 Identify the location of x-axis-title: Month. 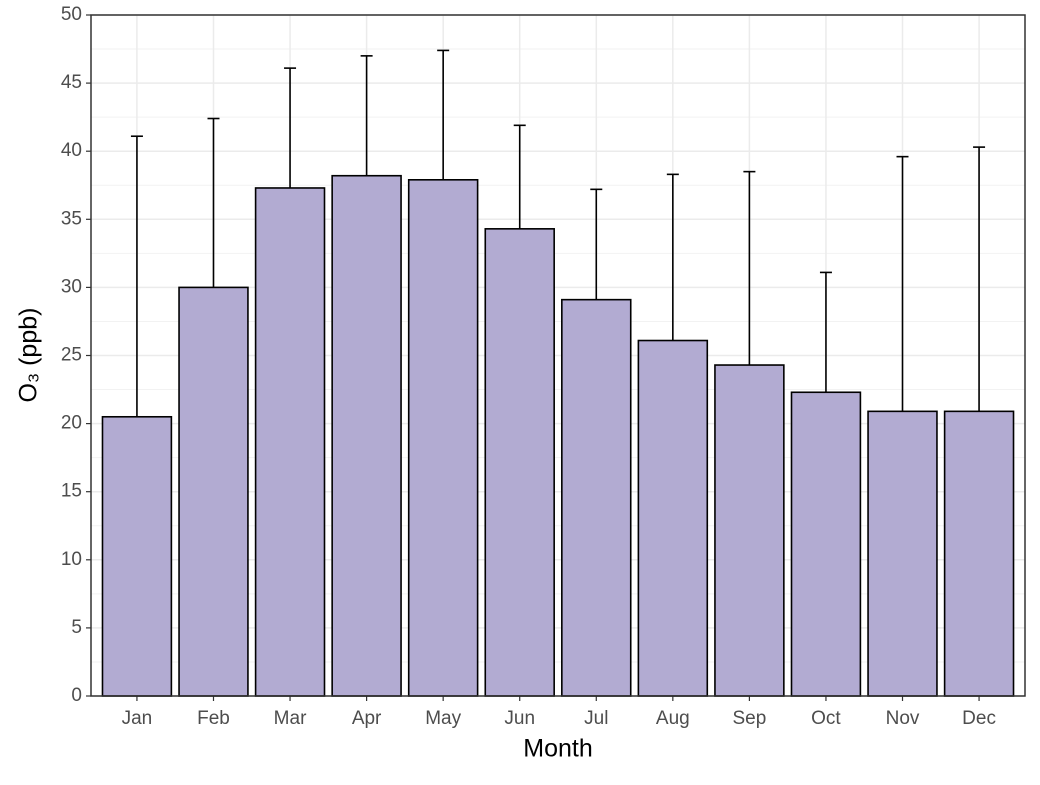
(557, 749).